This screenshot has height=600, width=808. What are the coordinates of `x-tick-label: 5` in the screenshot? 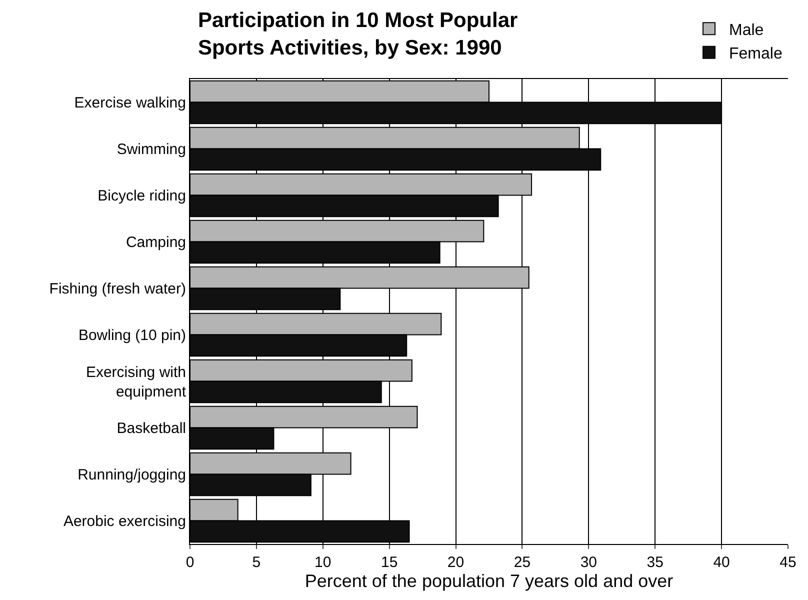 It's located at (256, 562).